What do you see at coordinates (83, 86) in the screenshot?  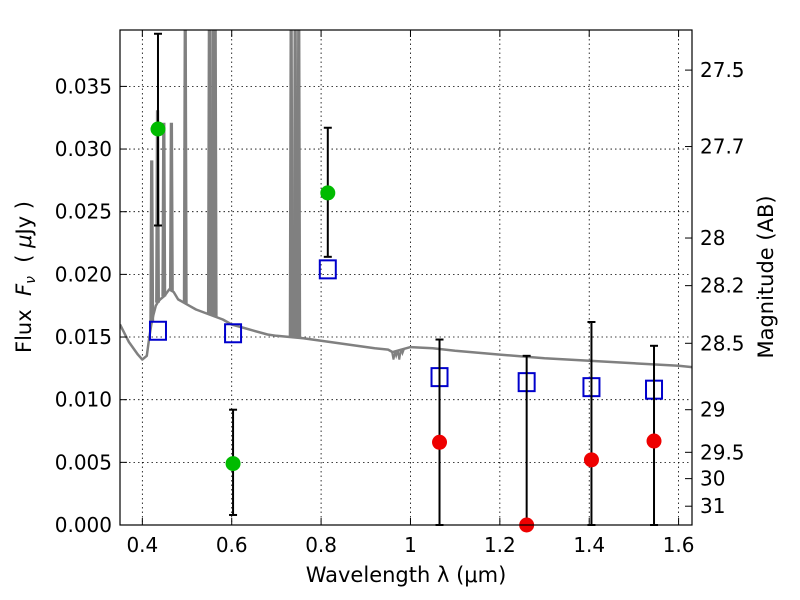 I see `y-tick-label: 0.035` at bounding box center [83, 86].